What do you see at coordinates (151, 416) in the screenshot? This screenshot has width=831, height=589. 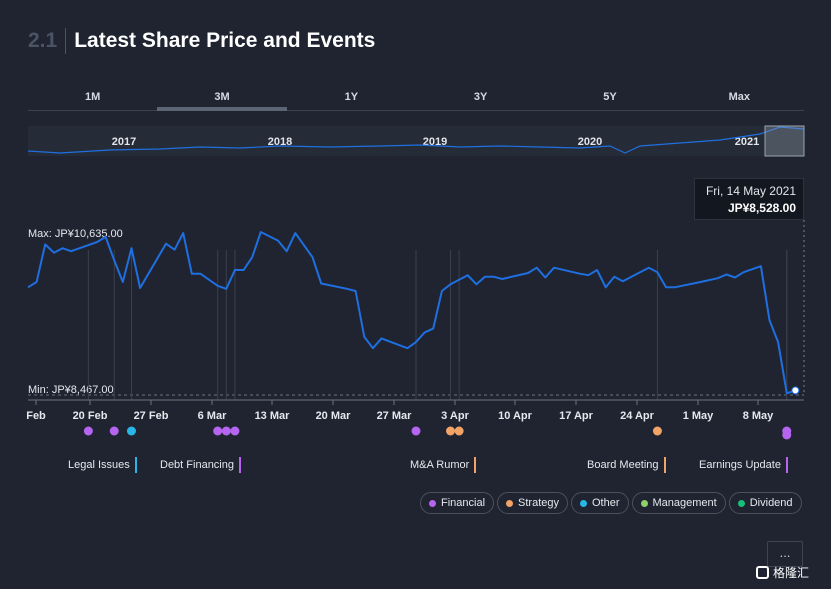 I see `x-tick-label: 27 Feb` at bounding box center [151, 416].